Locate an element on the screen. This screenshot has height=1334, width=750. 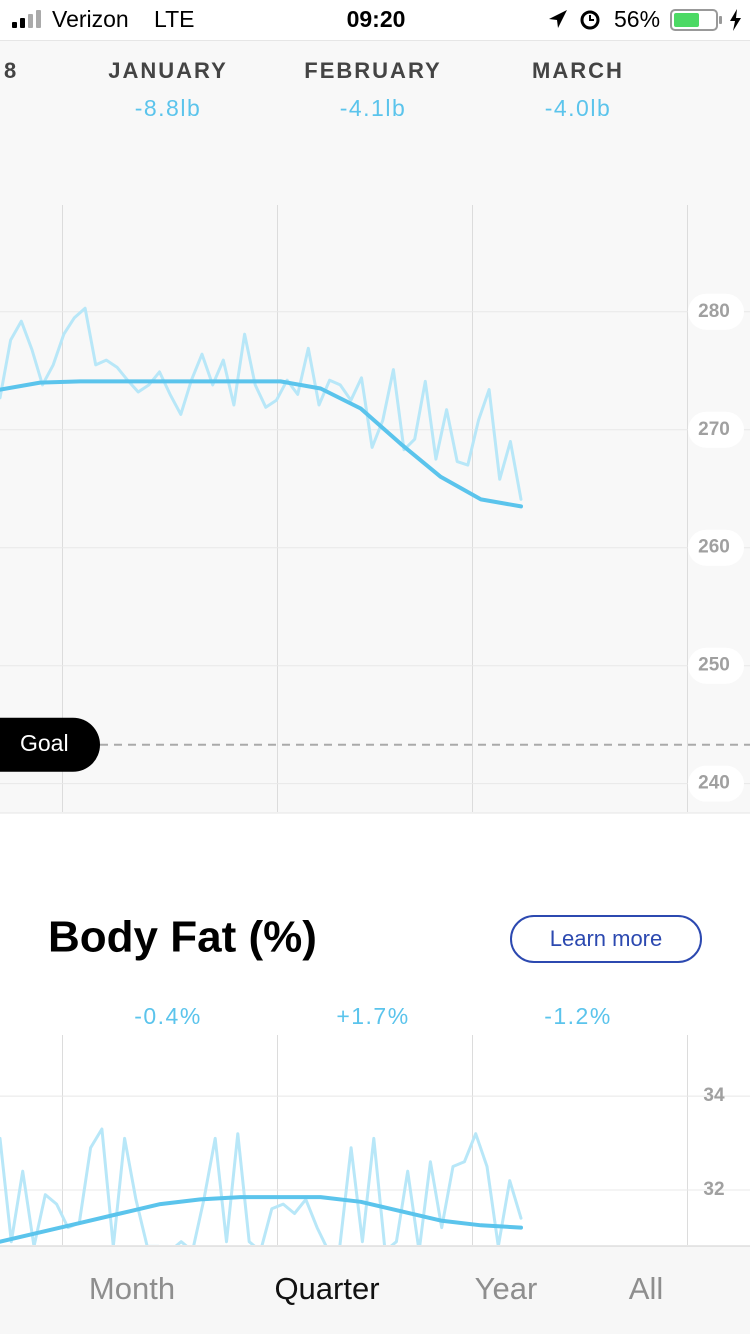
tab: Month is located at coordinates (132, 1288).